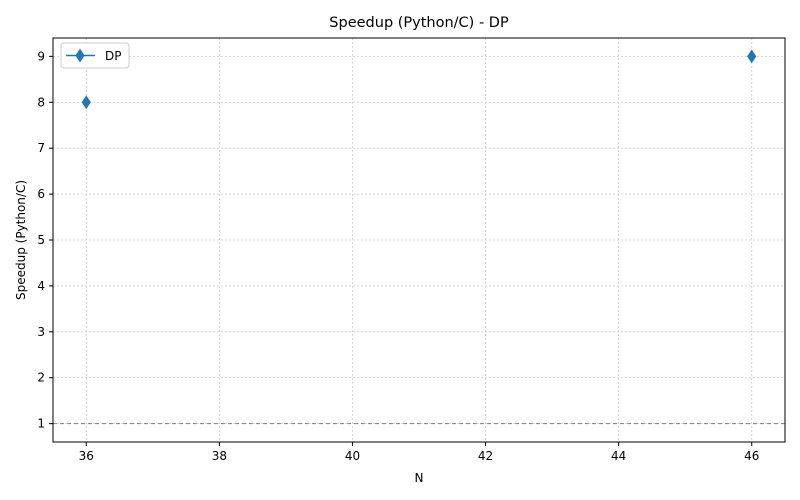 The width and height of the screenshot is (800, 500). What do you see at coordinates (41, 332) in the screenshot?
I see `y-tick-label: 3` at bounding box center [41, 332].